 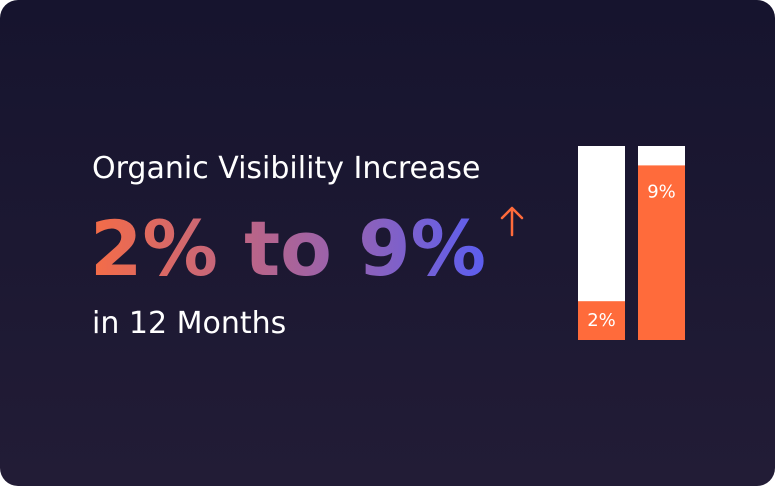 What do you see at coordinates (189, 323) in the screenshot?
I see `subtitle: in 12 Months` at bounding box center [189, 323].